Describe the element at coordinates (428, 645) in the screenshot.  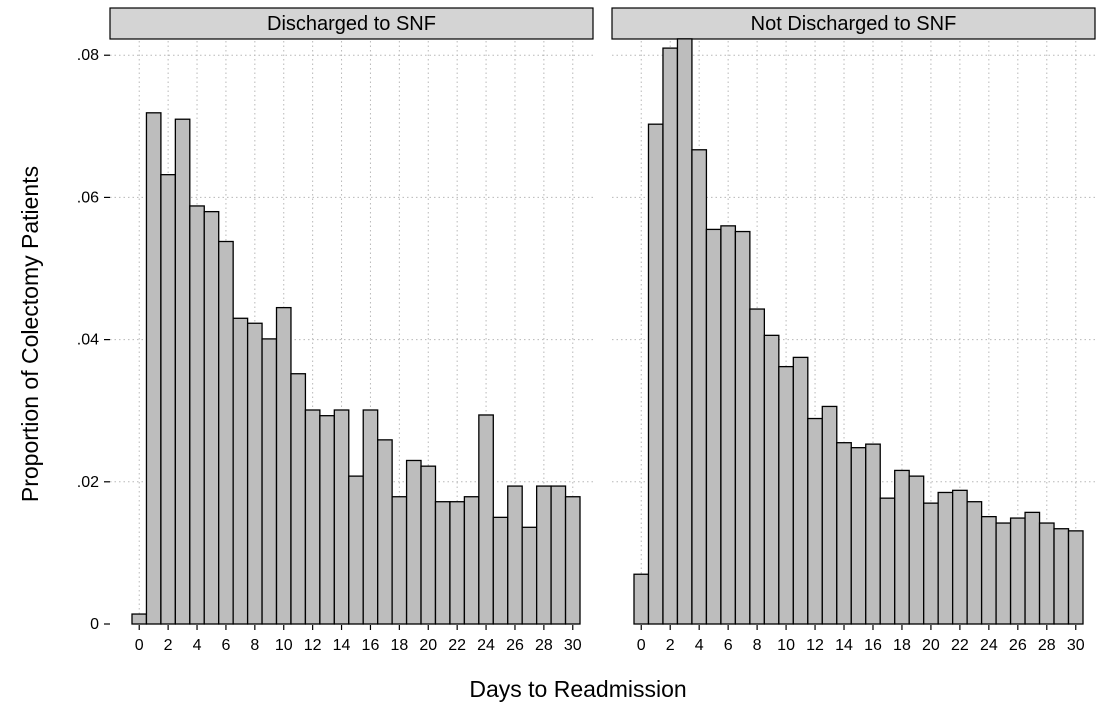
I see `x-tick-label: 20` at that location.